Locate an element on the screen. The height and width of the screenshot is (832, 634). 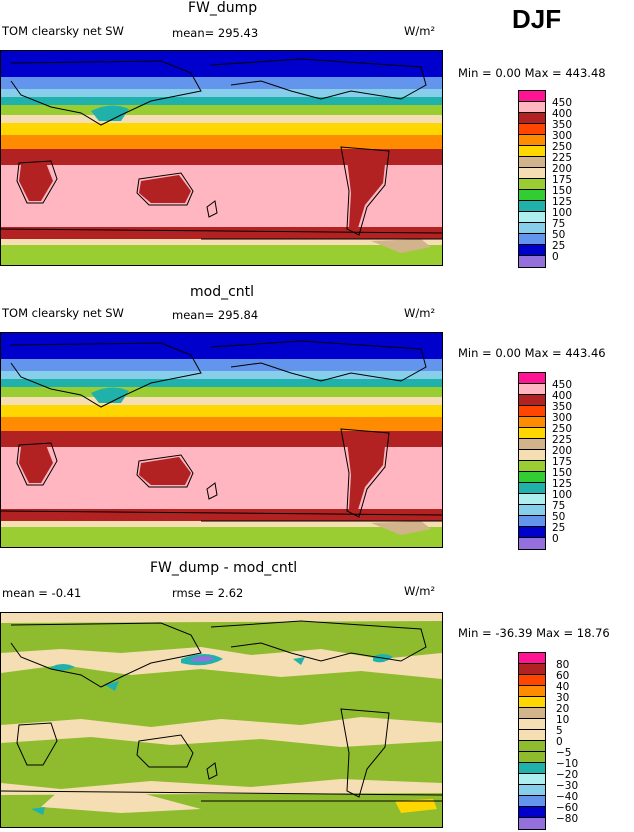
panel3-title: FW_dump - mod_cntl is located at coordinates (224, 568).